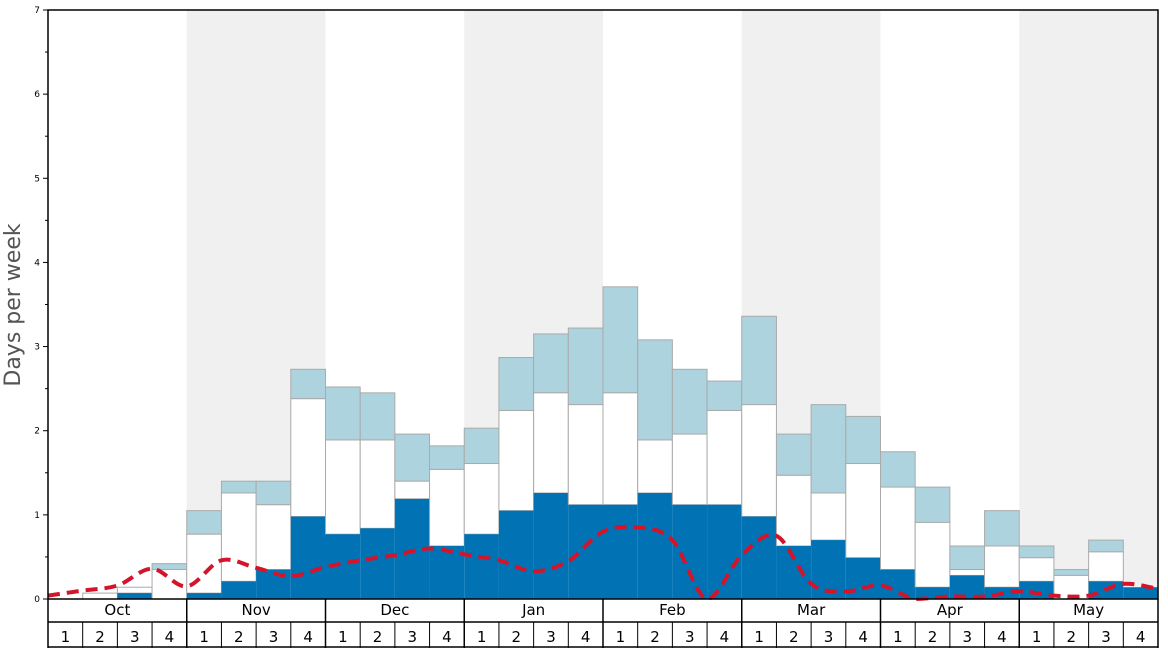 This screenshot has height=648, width=1168. I want to click on y-tick-label: 1, so click(37, 516).